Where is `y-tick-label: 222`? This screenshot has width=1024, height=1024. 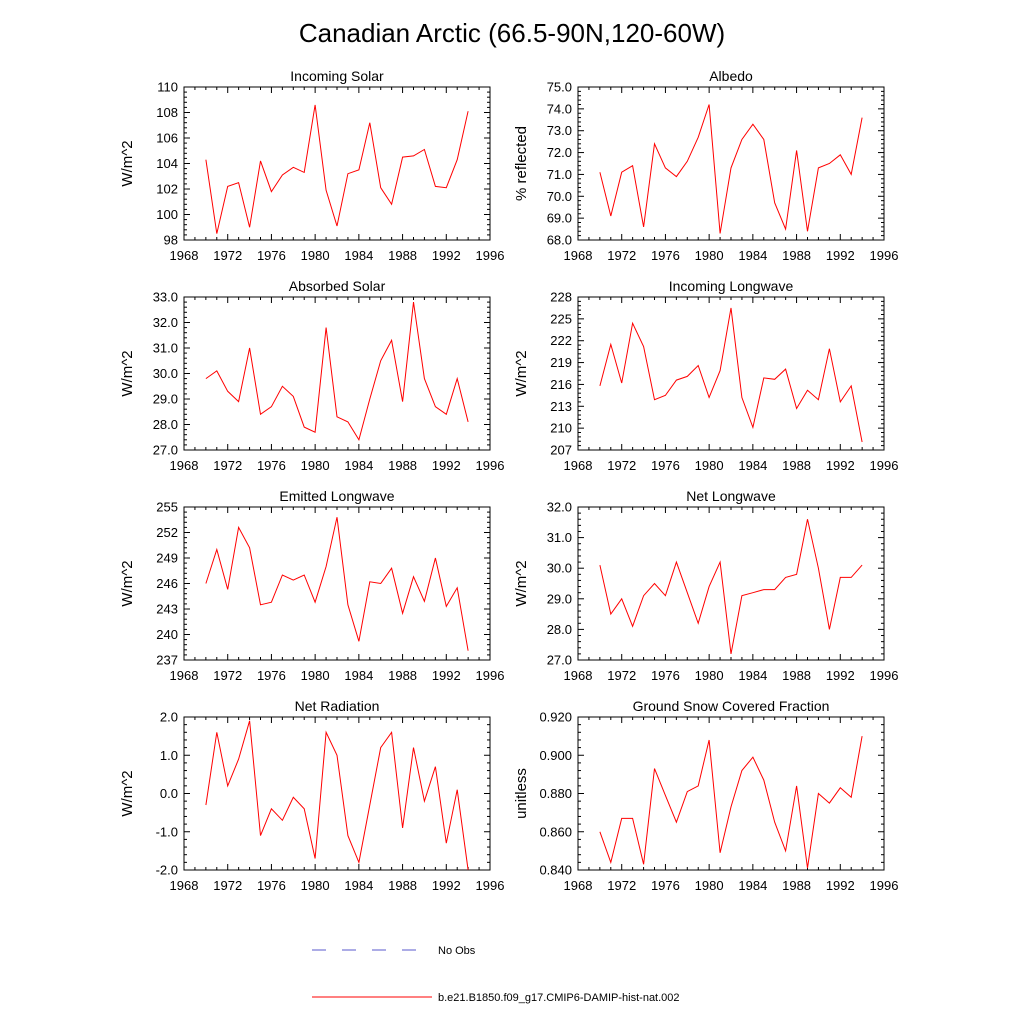
y-tick-label: 222 is located at coordinates (561, 340).